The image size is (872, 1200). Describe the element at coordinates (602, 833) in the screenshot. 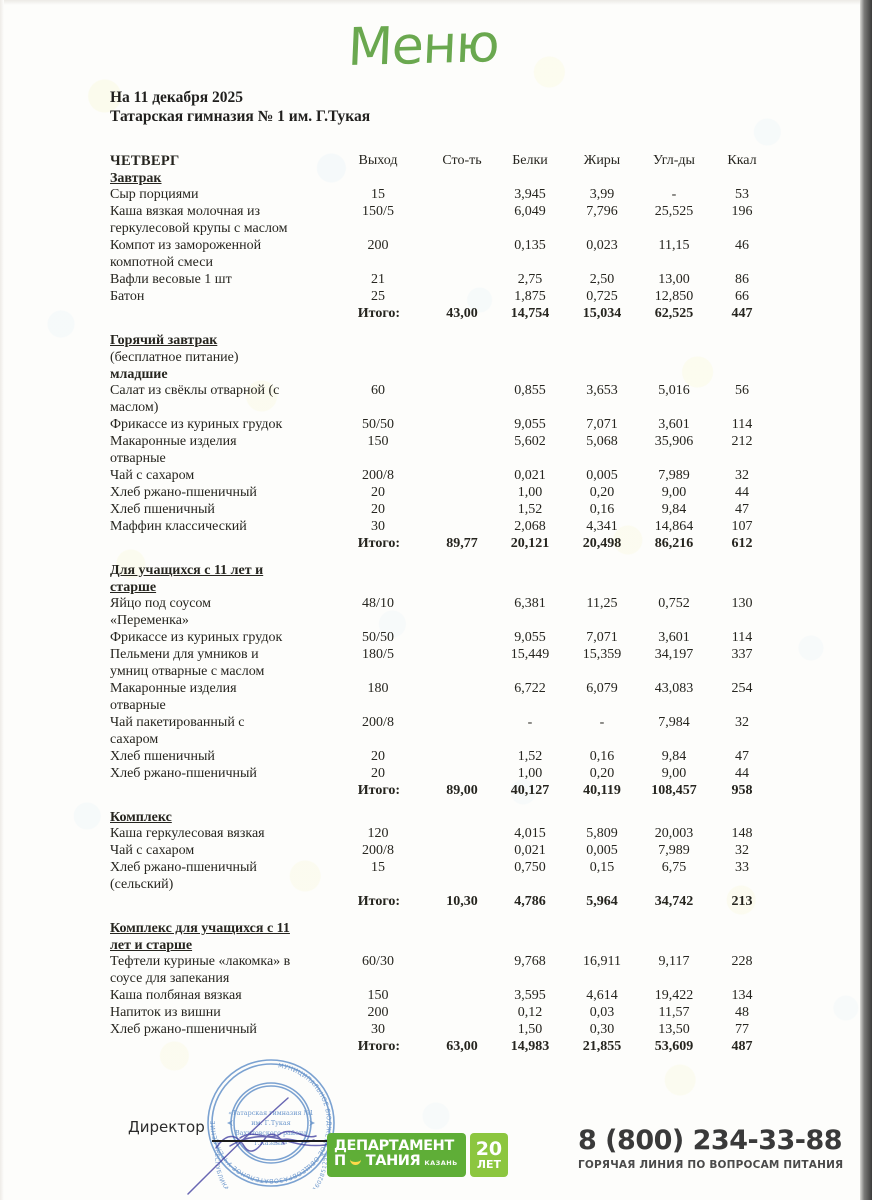

I see `cell-fat: 5,809` at that location.